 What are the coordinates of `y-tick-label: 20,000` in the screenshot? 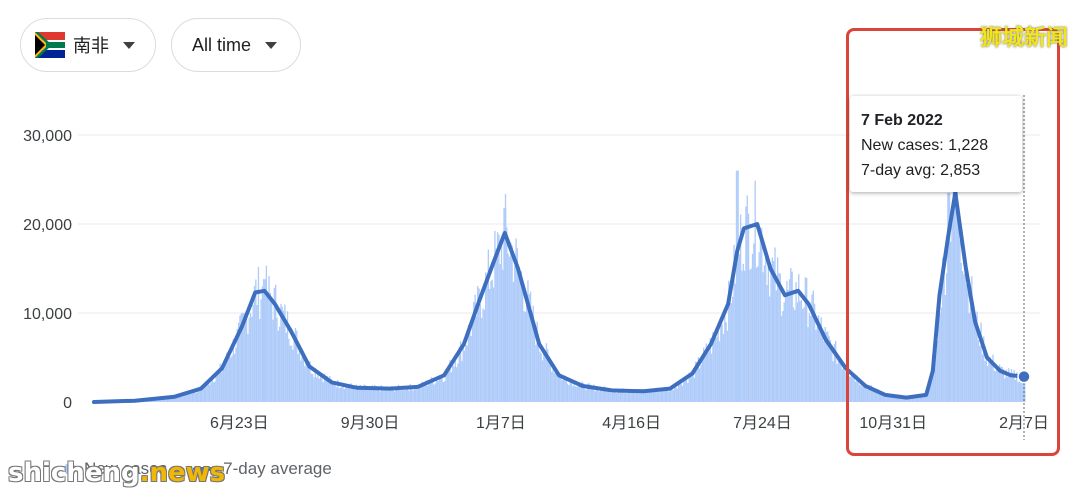 It's located at (47, 225).